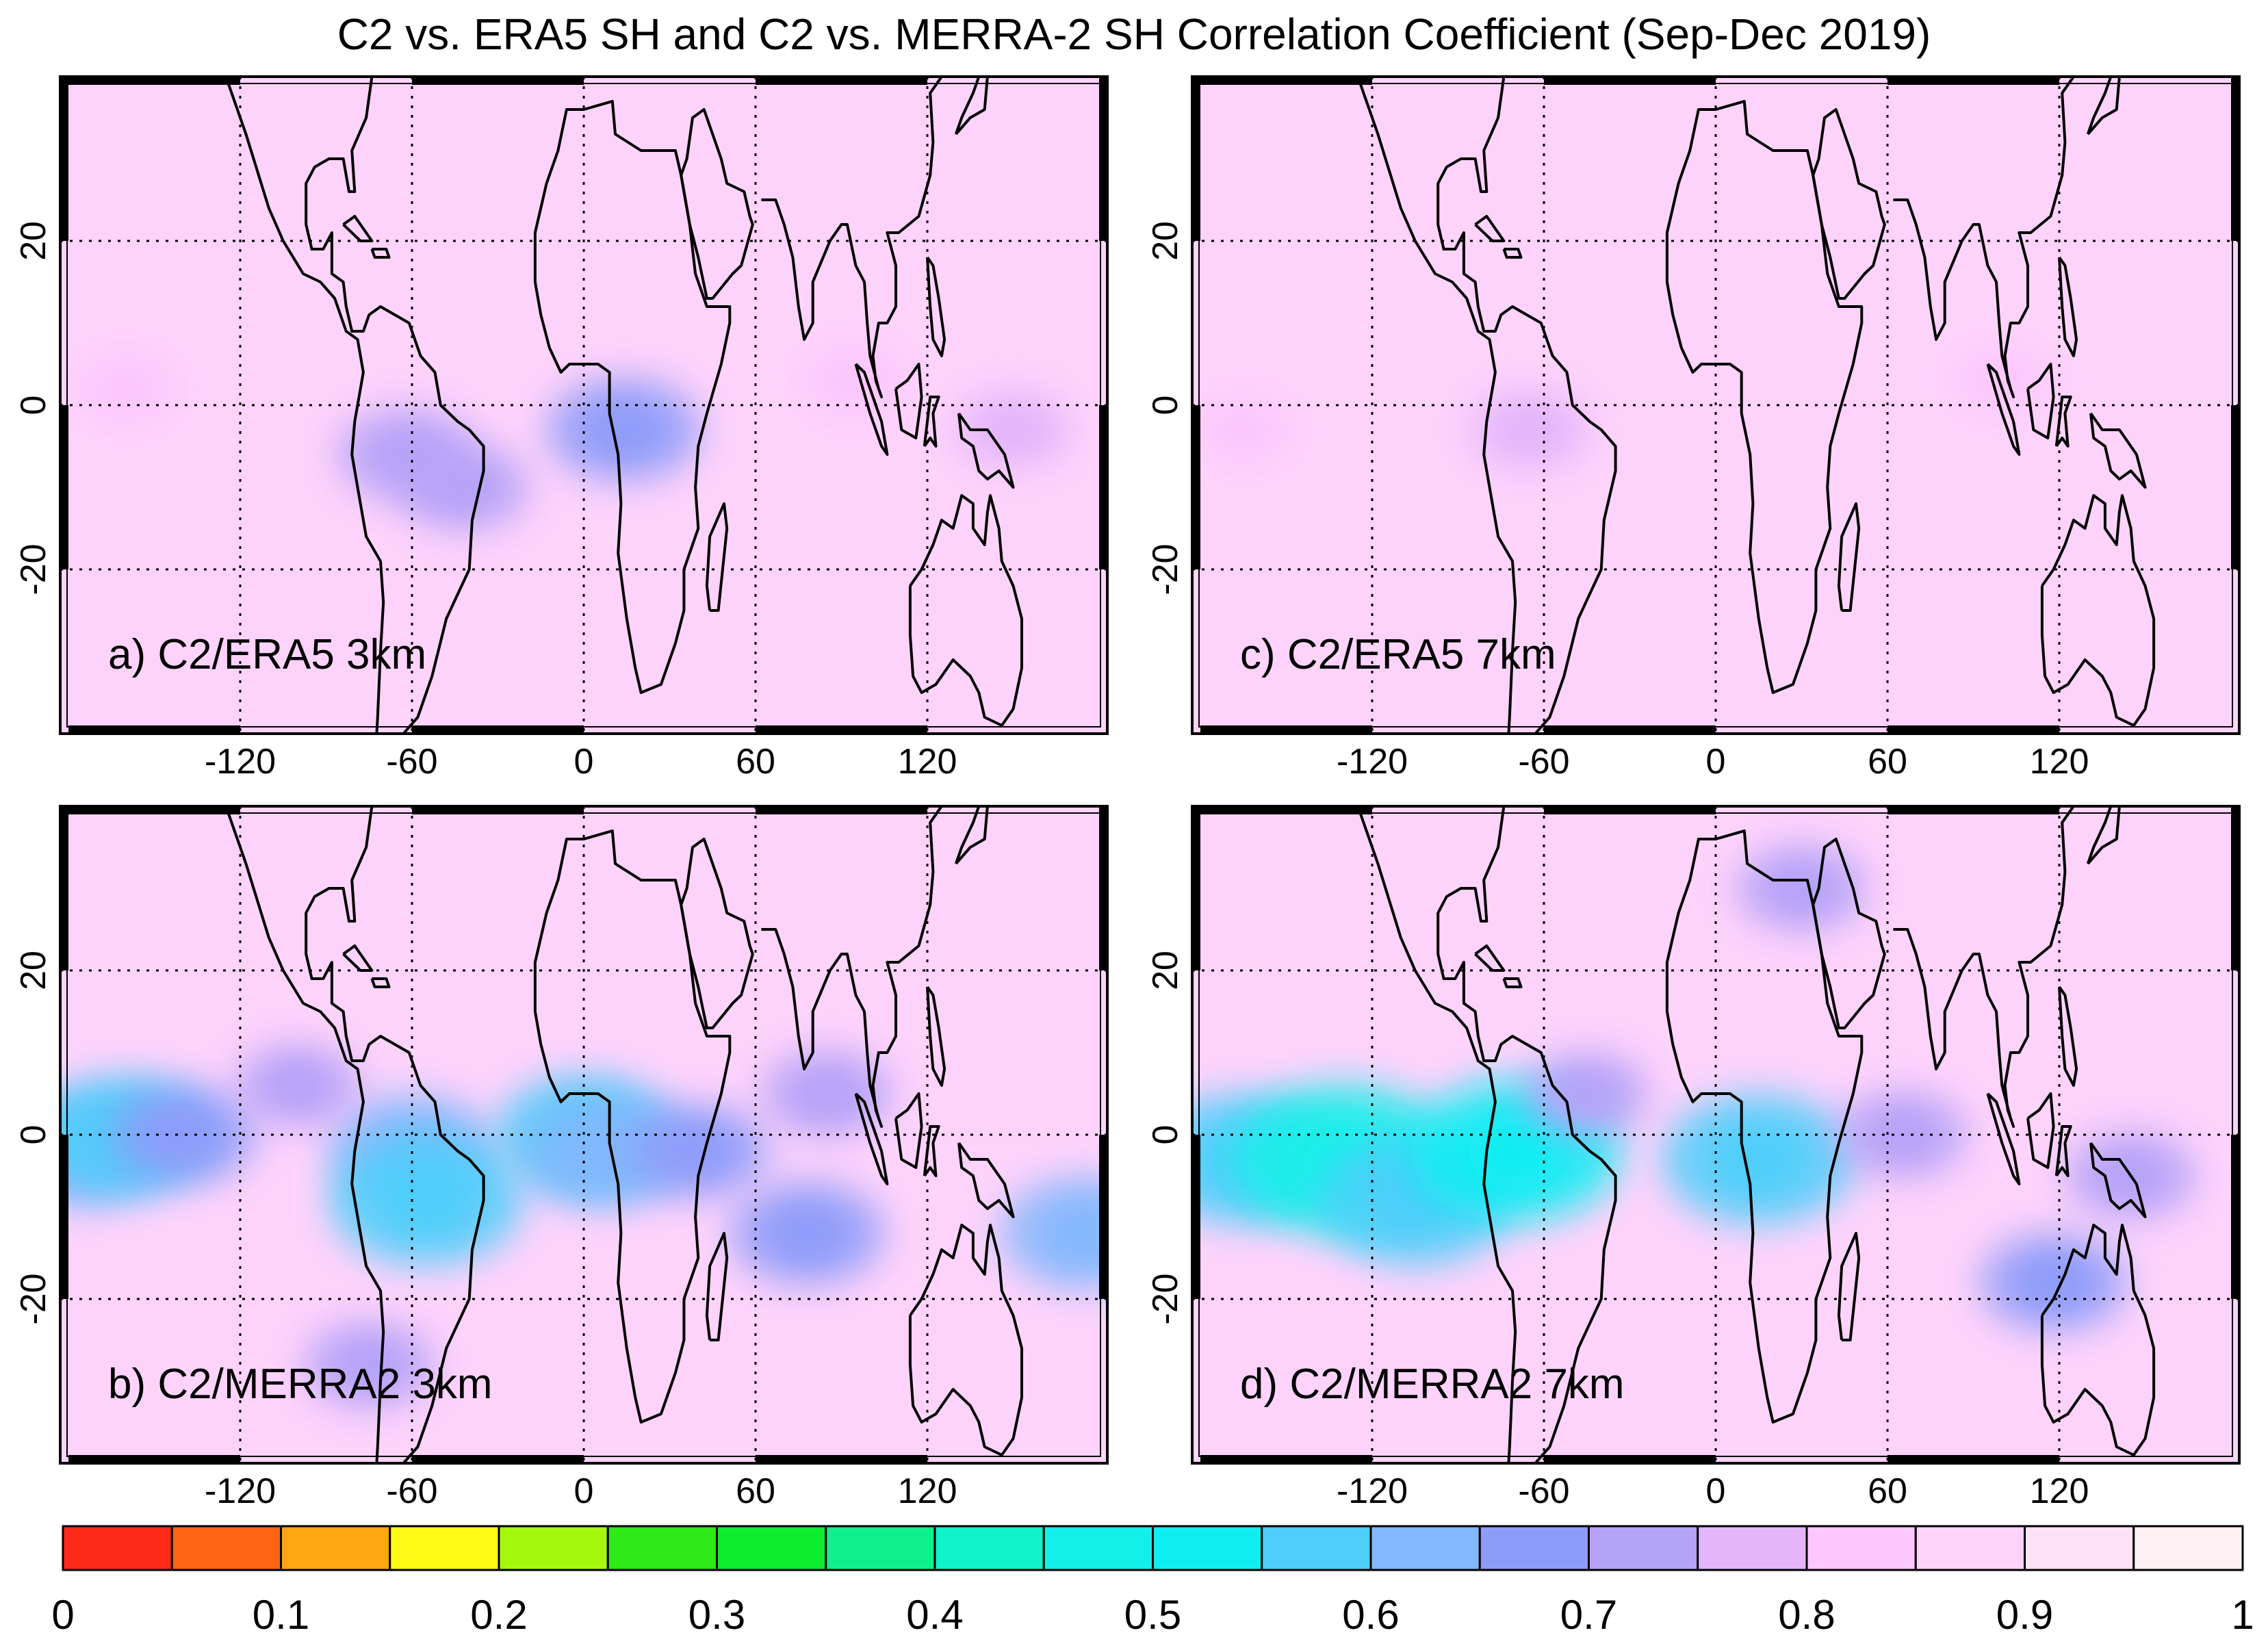  What do you see at coordinates (1588, 1615) in the screenshot?
I see `colorbar-label: 0.7` at bounding box center [1588, 1615].